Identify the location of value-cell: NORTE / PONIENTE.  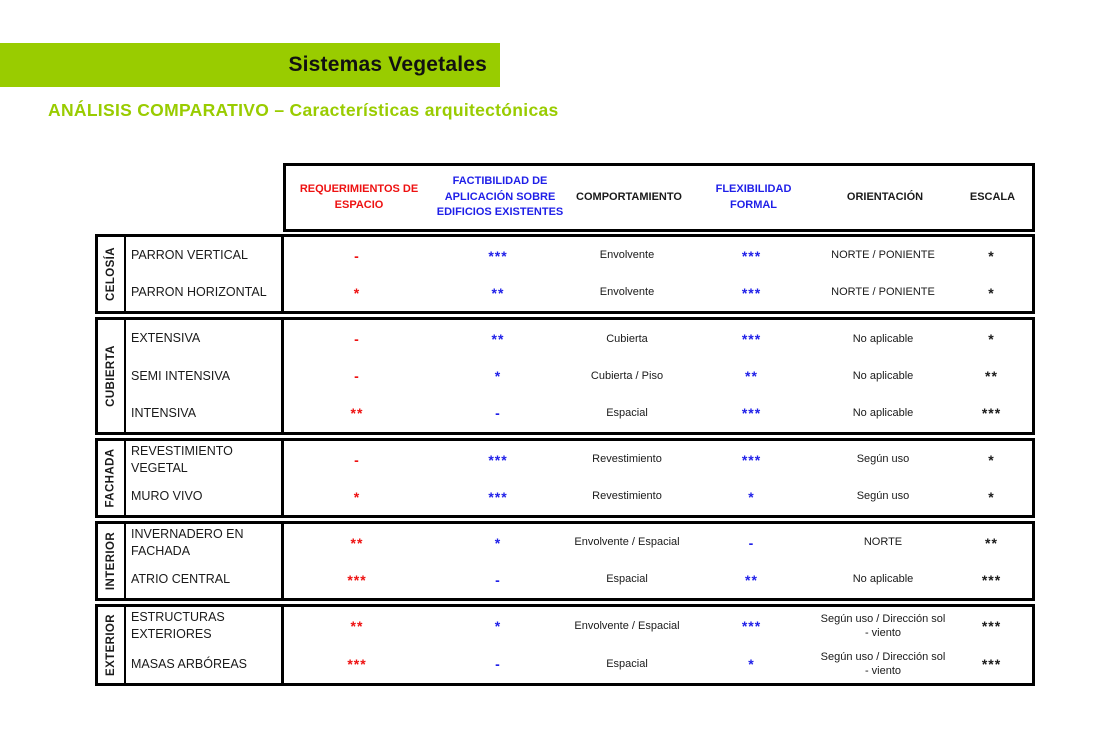
(883, 255).